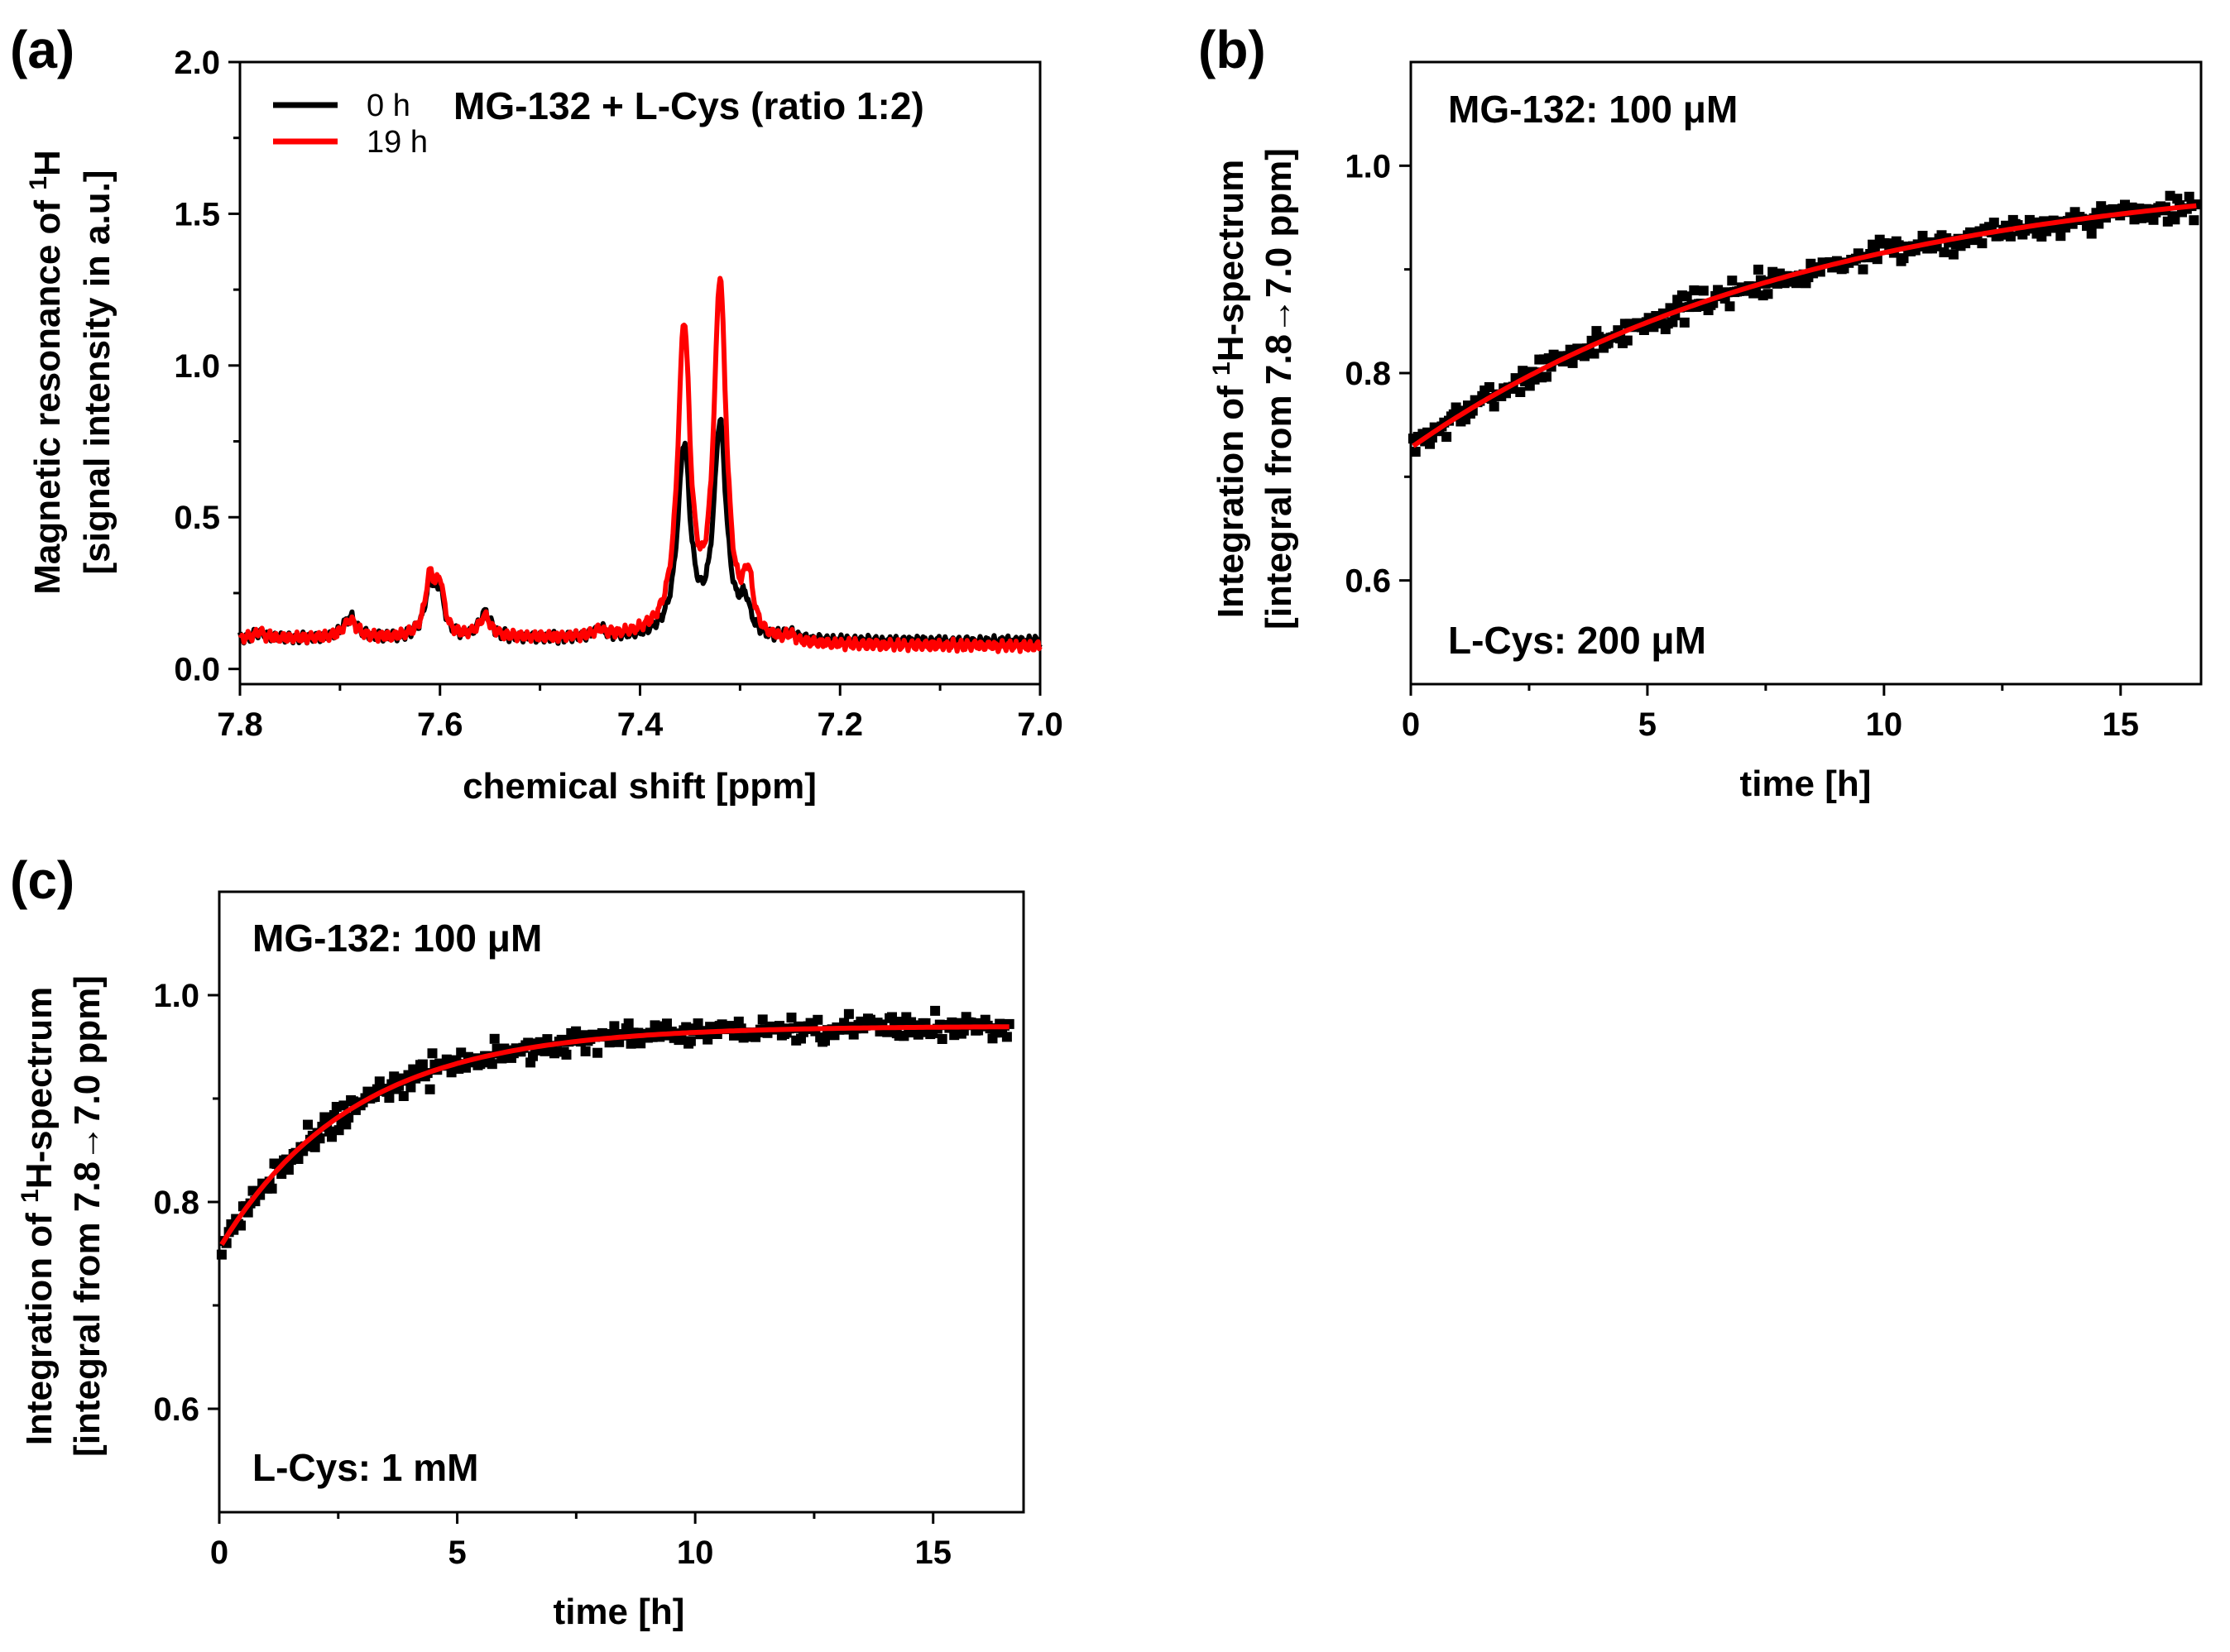 This screenshot has width=2230, height=1652. What do you see at coordinates (1577, 640) in the screenshot?
I see `panel-b-annotation-lcys: L-Cys: 200 μM` at bounding box center [1577, 640].